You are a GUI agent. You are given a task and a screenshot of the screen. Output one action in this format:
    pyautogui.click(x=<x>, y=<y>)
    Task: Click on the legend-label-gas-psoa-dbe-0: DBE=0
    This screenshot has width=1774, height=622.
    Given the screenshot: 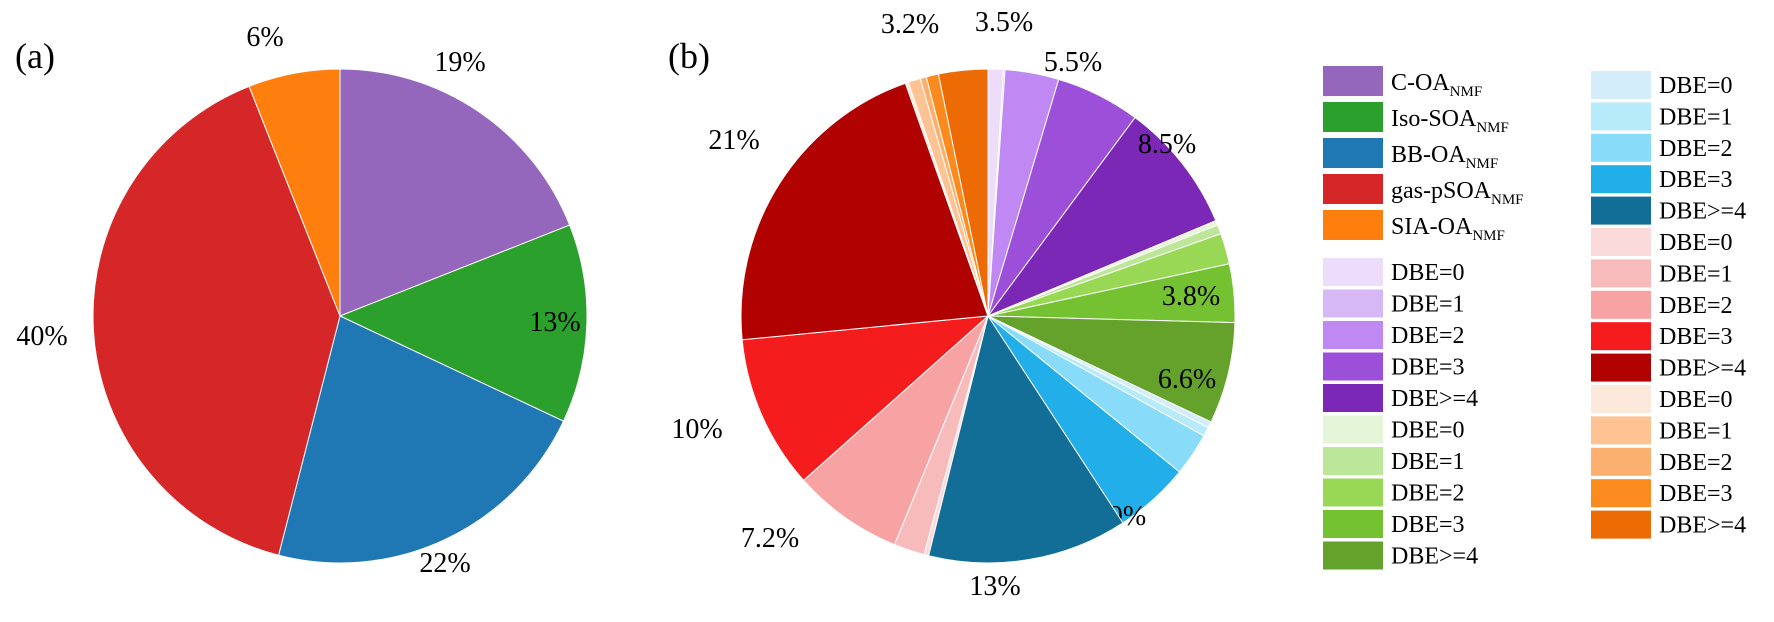 What is the action you would take?
    pyautogui.click(x=1696, y=243)
    